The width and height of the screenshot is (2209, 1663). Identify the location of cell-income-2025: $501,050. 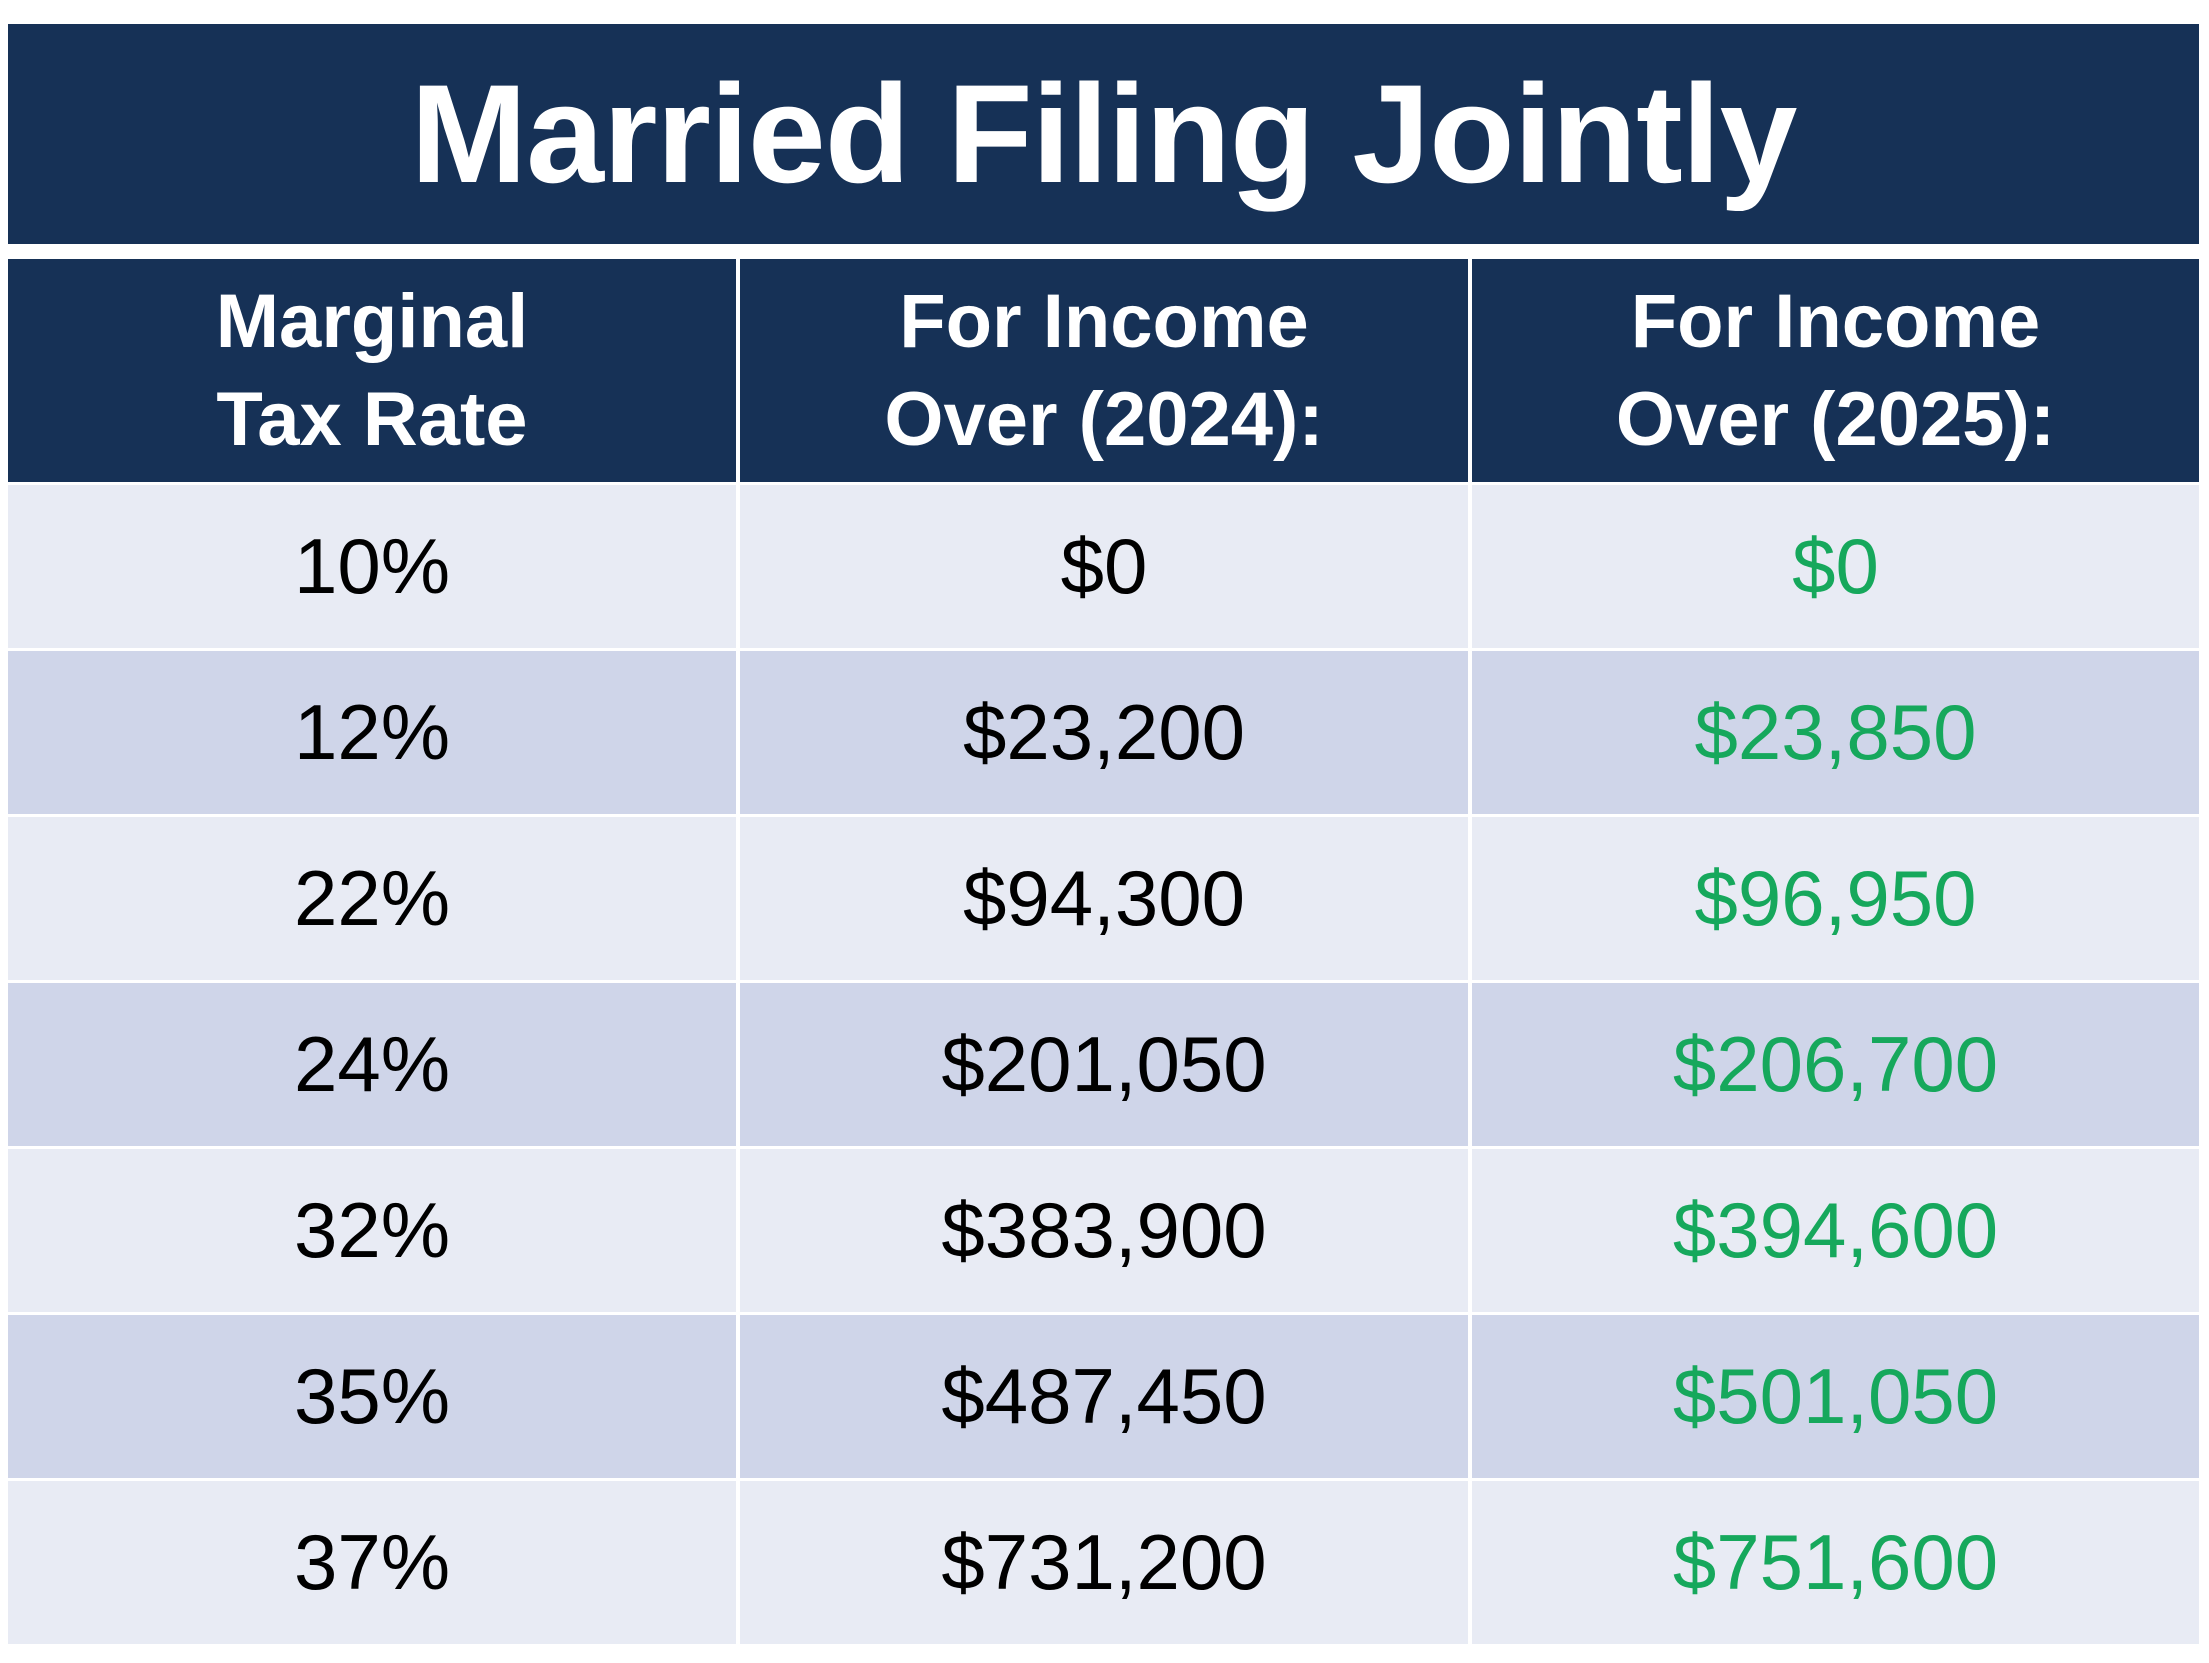
(1835, 1396).